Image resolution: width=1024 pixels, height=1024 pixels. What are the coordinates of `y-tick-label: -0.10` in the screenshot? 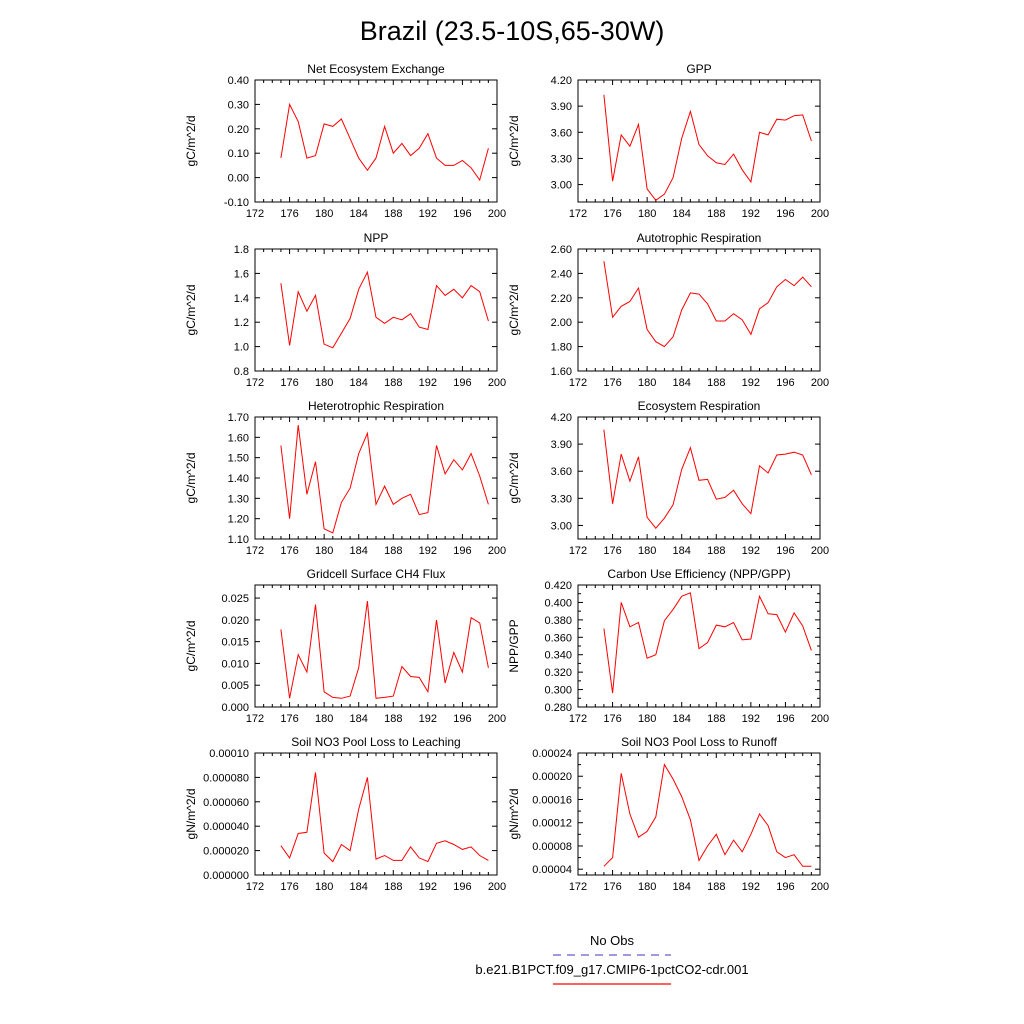 It's located at (236, 203).